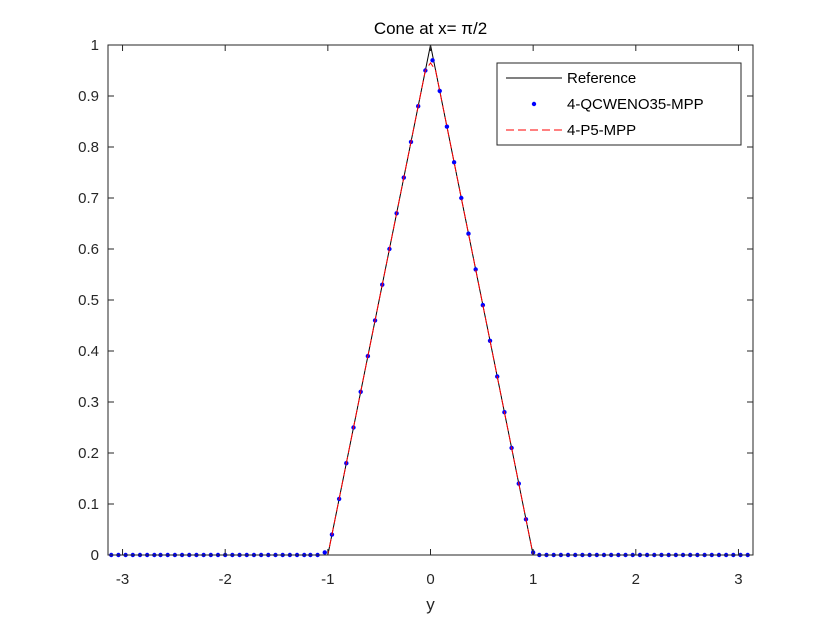  I want to click on x-tick-label: -1, so click(327, 579).